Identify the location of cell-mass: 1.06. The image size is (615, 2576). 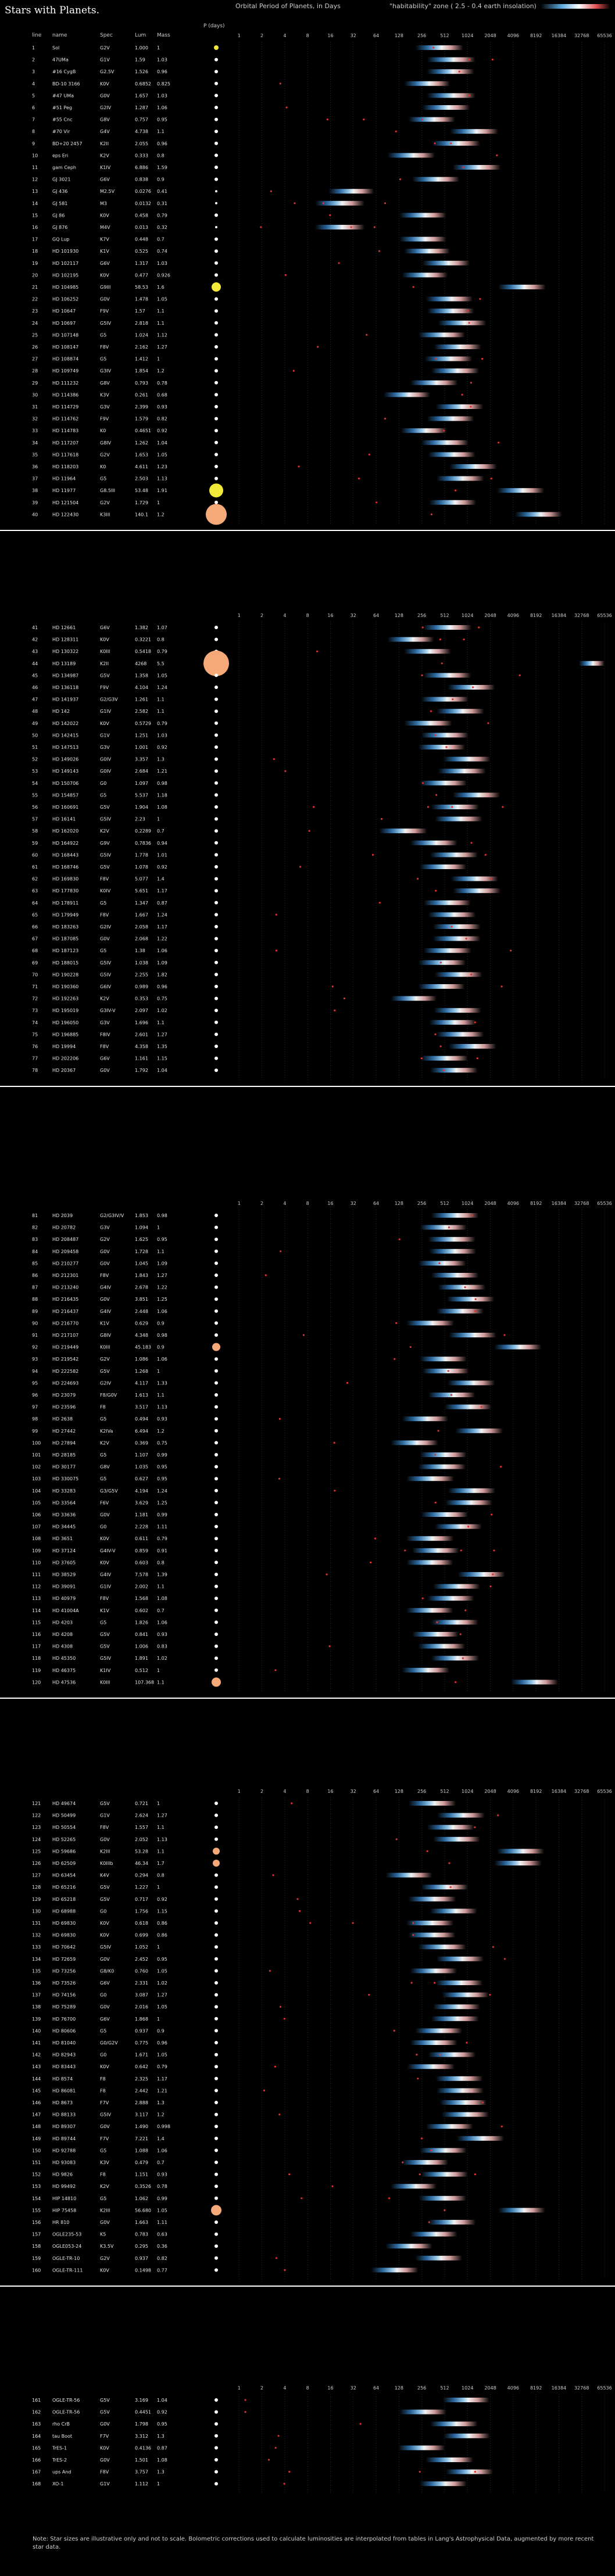
(162, 1359).